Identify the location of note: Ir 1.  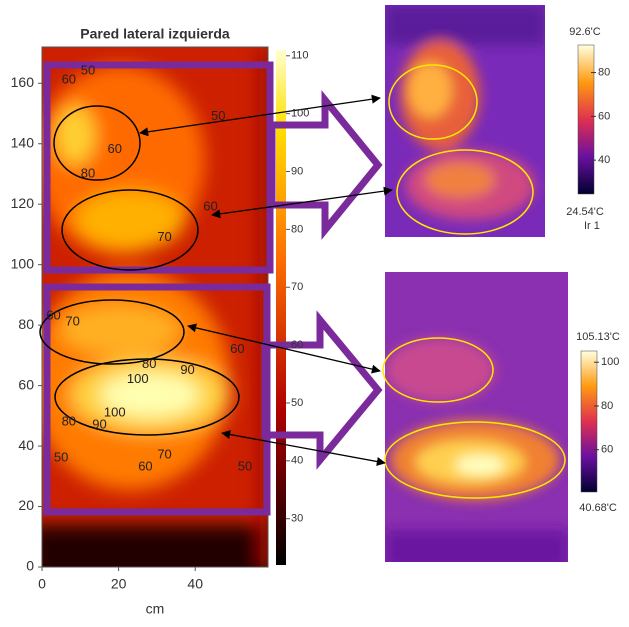
(592, 226).